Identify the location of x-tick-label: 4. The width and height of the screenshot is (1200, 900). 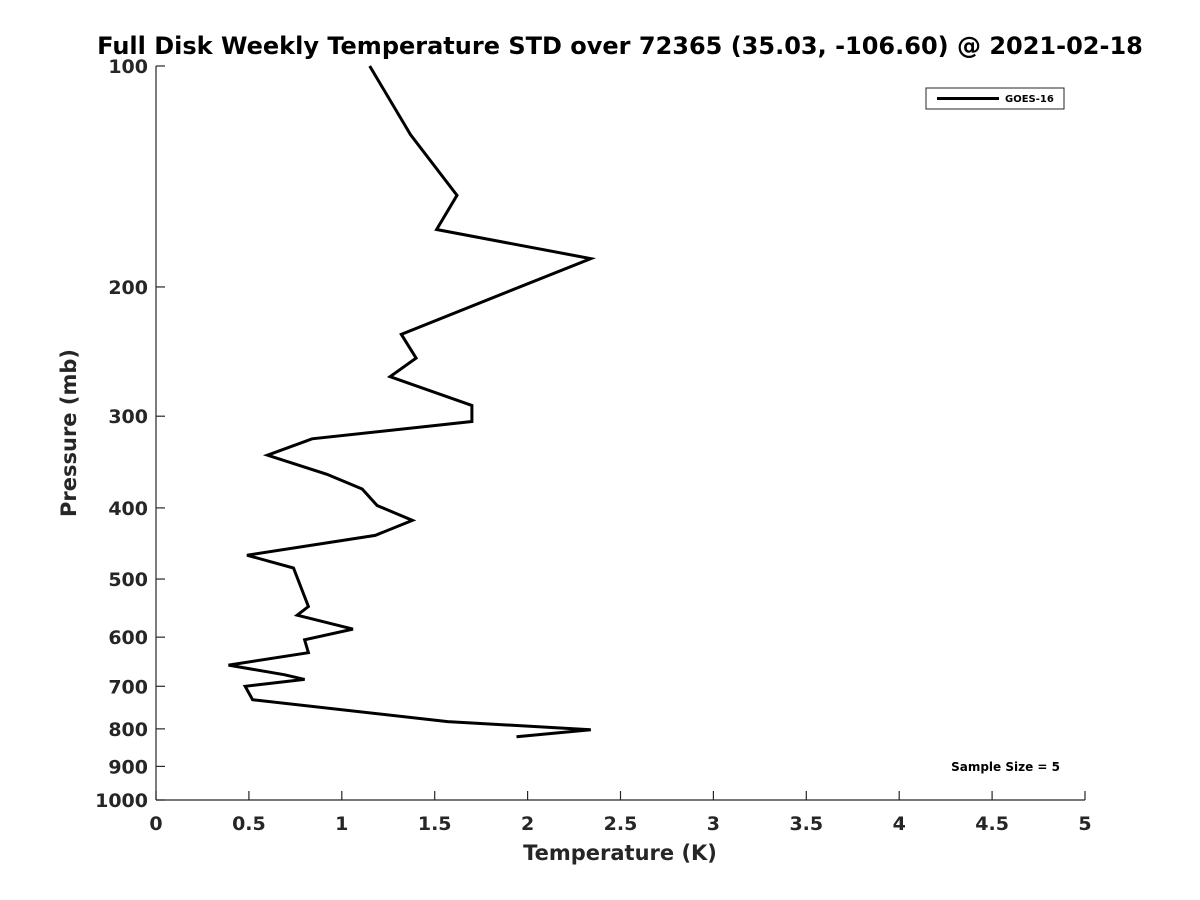
(899, 824).